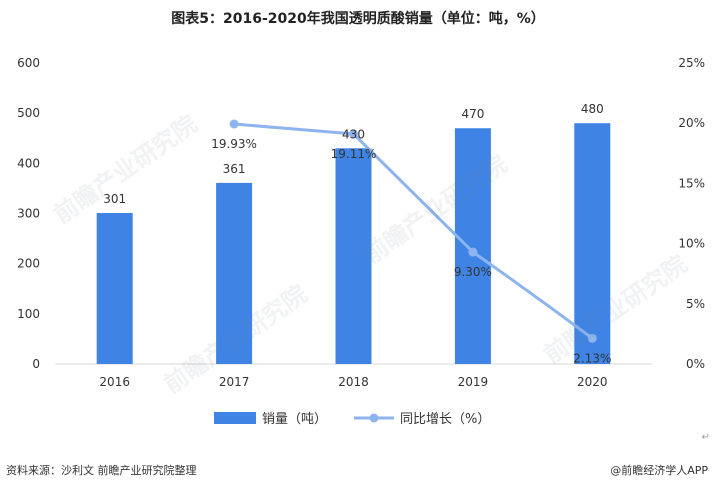  What do you see at coordinates (234, 144) in the screenshot?
I see `growth-value-label: 19.93%` at bounding box center [234, 144].